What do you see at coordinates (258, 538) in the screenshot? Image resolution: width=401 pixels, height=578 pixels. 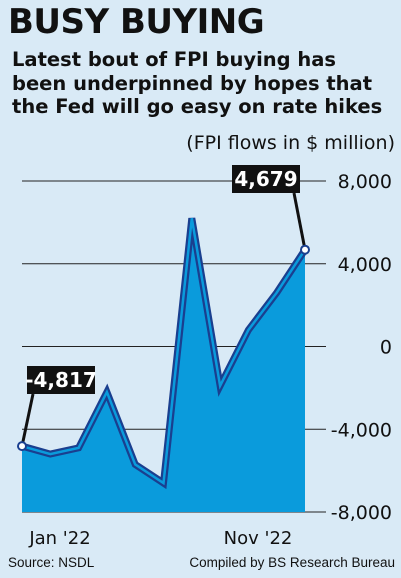 I see `x-tick-label: Nov '22` at bounding box center [258, 538].